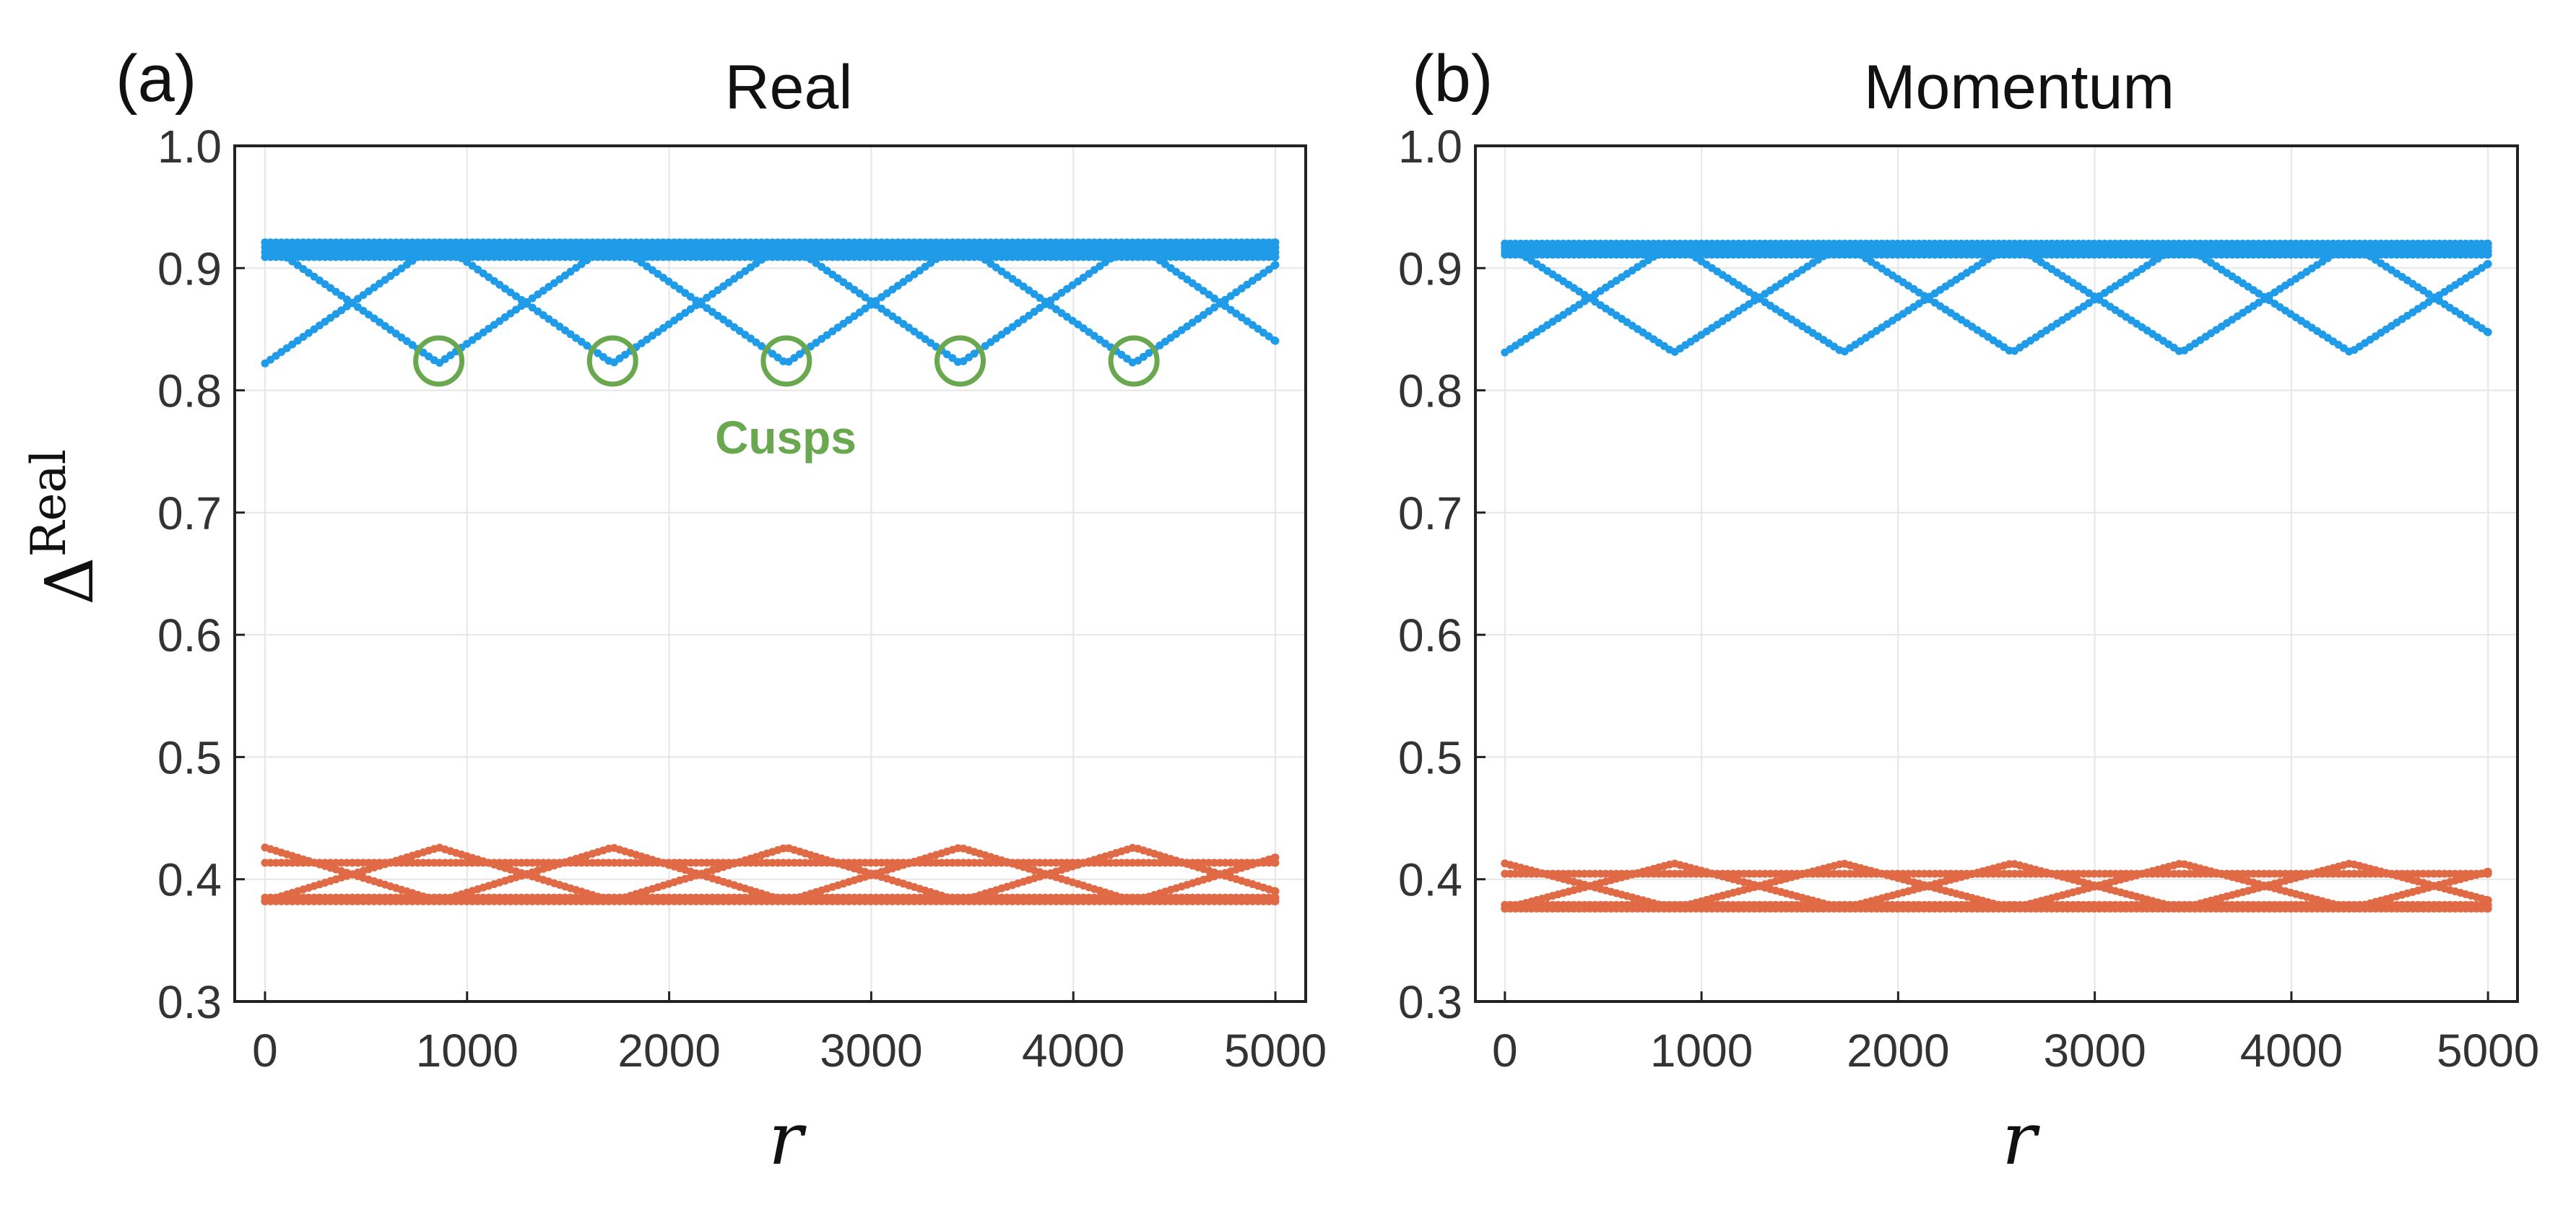  What do you see at coordinates (189, 147) in the screenshot?
I see `y-tick-label: 1.0` at bounding box center [189, 147].